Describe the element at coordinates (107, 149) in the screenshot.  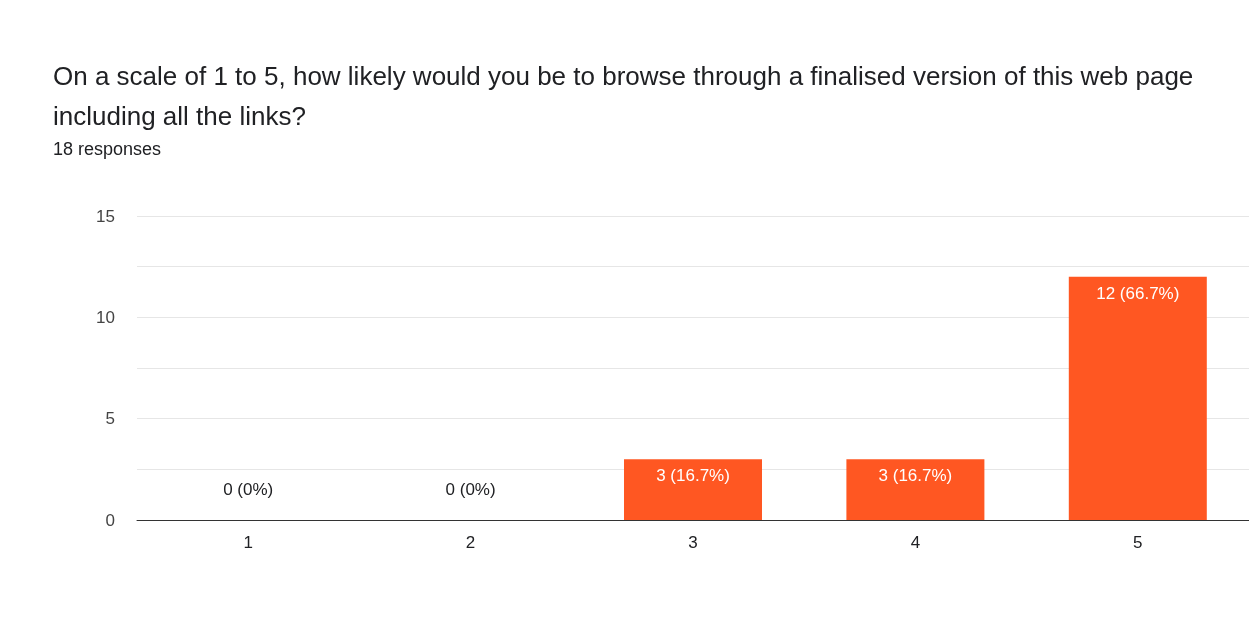
I see `chart-subtitle: 18 responses` at that location.